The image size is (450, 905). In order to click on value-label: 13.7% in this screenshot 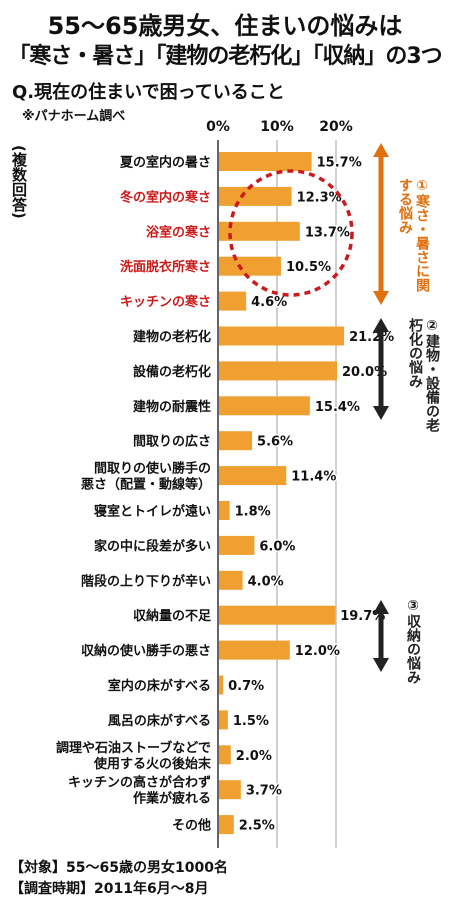, I will do `click(327, 232)`.